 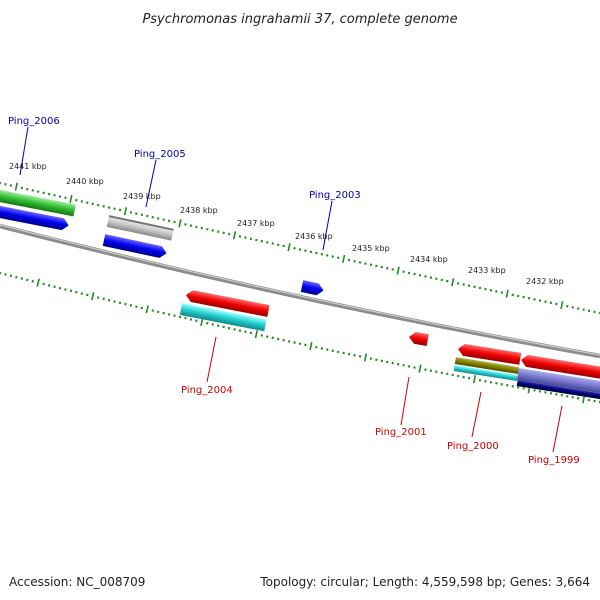 I want to click on kbp-label-2434: 2434 kbp, so click(x=429, y=259).